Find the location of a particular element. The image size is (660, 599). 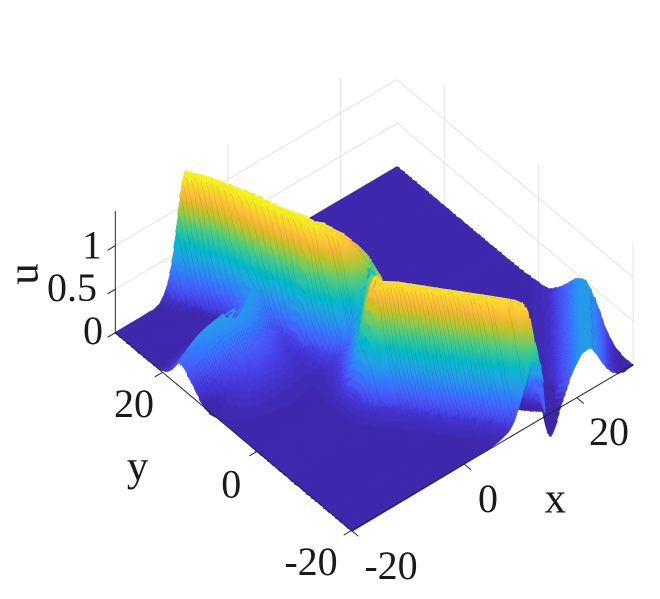

svg-text: 0.5 is located at coordinates (72, 287).